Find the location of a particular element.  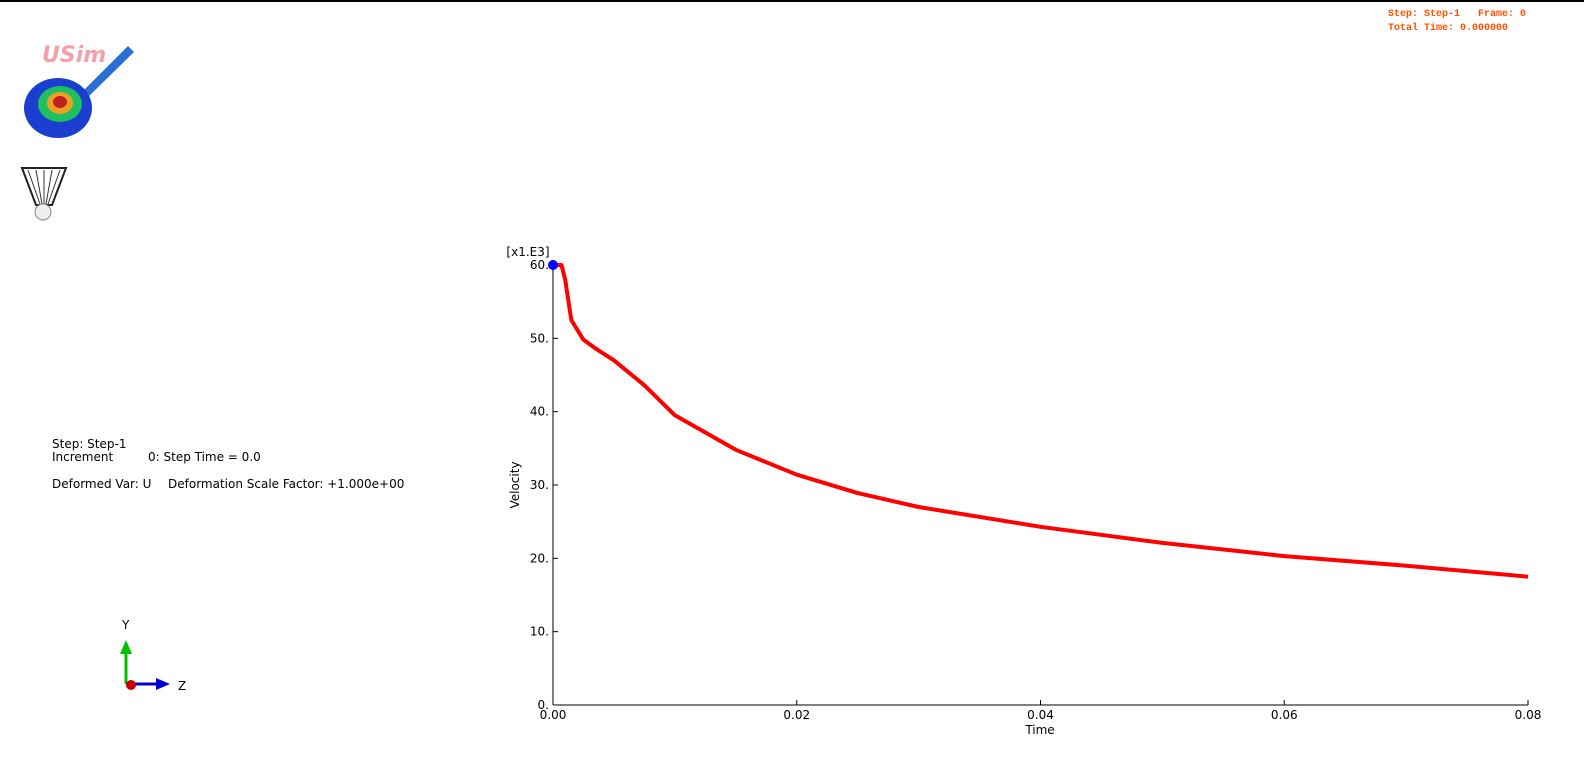

logo-text: USim is located at coordinates (74, 55).